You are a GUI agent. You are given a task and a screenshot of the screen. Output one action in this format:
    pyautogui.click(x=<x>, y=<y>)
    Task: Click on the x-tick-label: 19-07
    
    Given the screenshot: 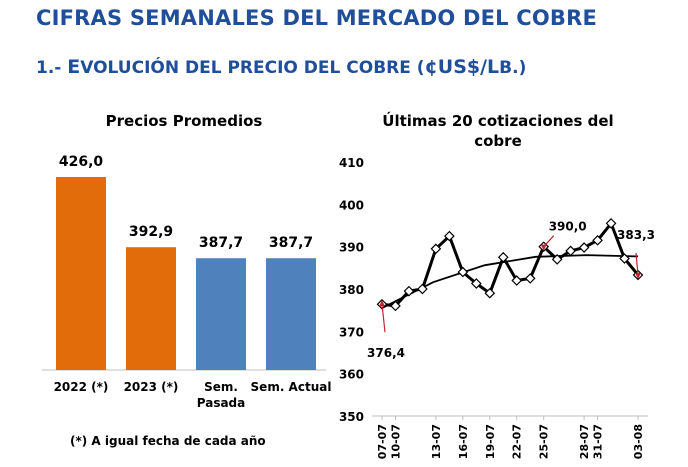 What is the action you would take?
    pyautogui.click(x=490, y=441)
    